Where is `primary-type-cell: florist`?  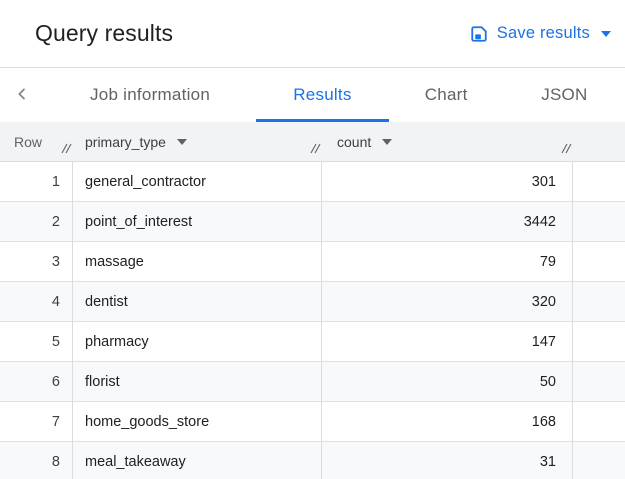
primary-type-cell: florist is located at coordinates (197, 381).